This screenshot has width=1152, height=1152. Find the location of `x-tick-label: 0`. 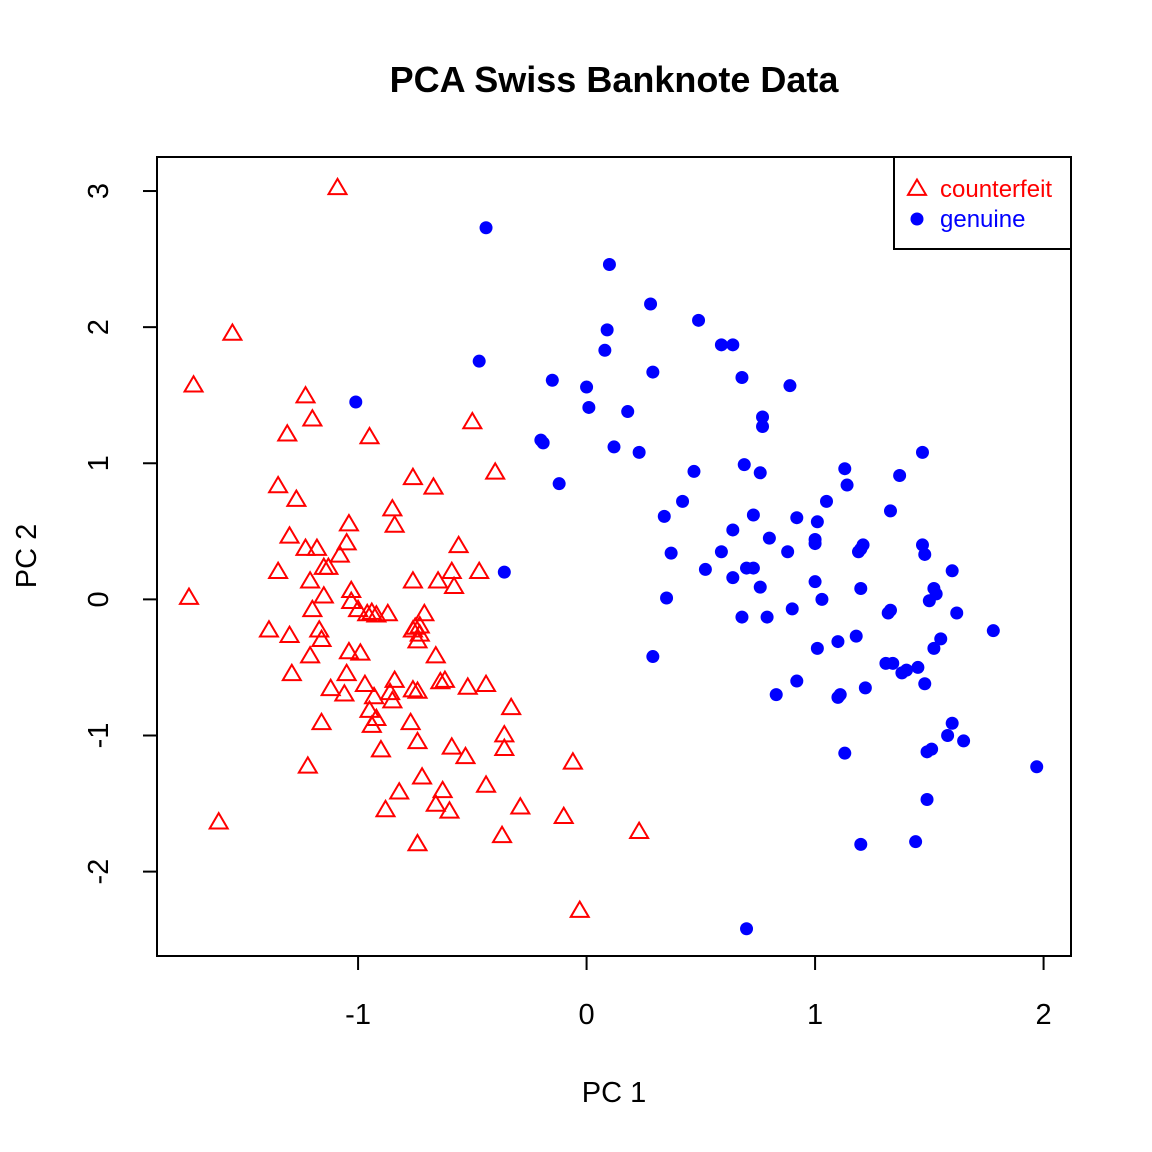

x-tick-label: 0 is located at coordinates (587, 1015).